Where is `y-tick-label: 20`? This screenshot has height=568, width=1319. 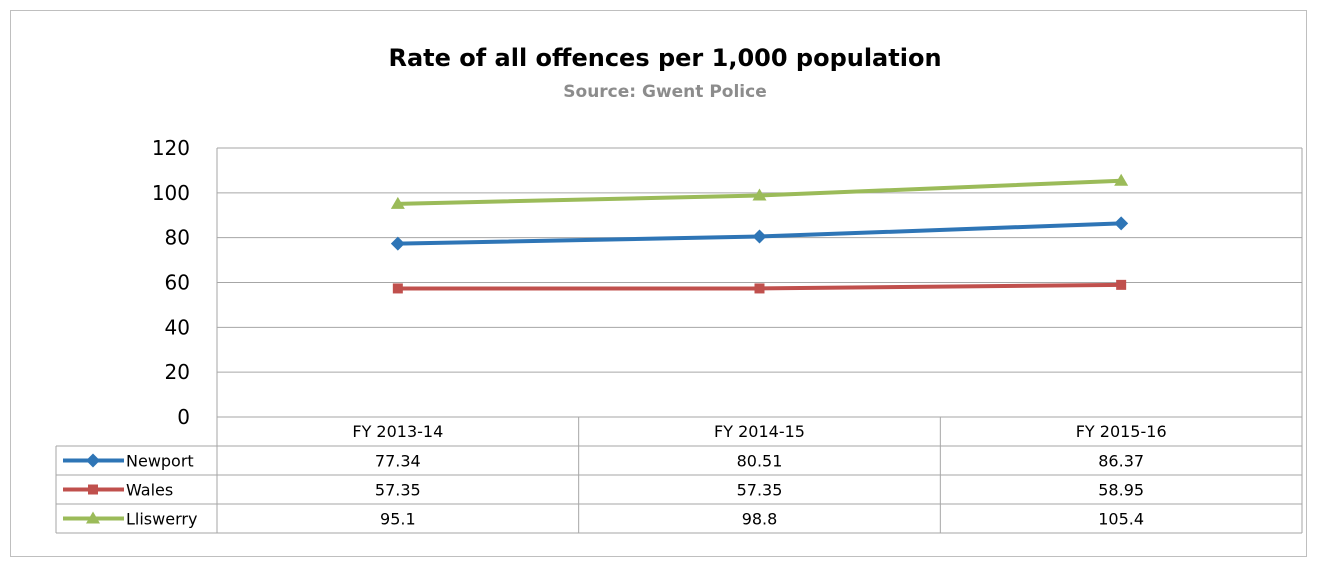
y-tick-label: 20 is located at coordinates (177, 372).